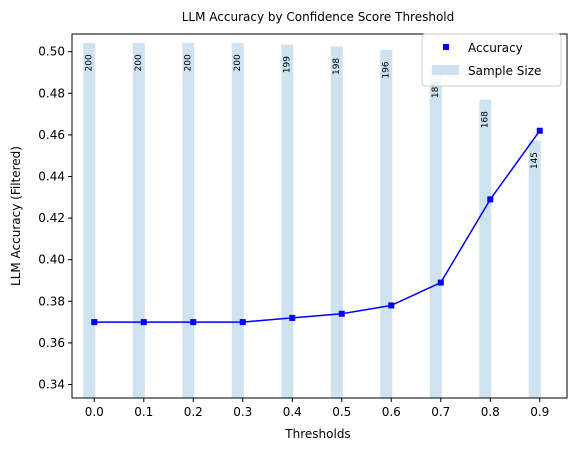  I want to click on legend-sample-size-swatch, so click(445, 70).